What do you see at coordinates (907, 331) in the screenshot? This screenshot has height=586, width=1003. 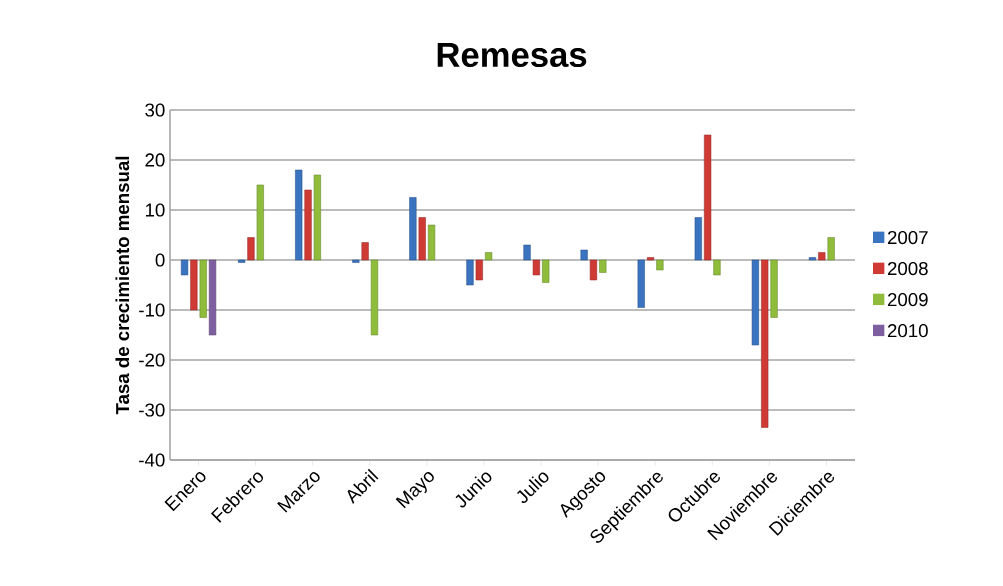 I see `legend-label: 2010` at bounding box center [907, 331].